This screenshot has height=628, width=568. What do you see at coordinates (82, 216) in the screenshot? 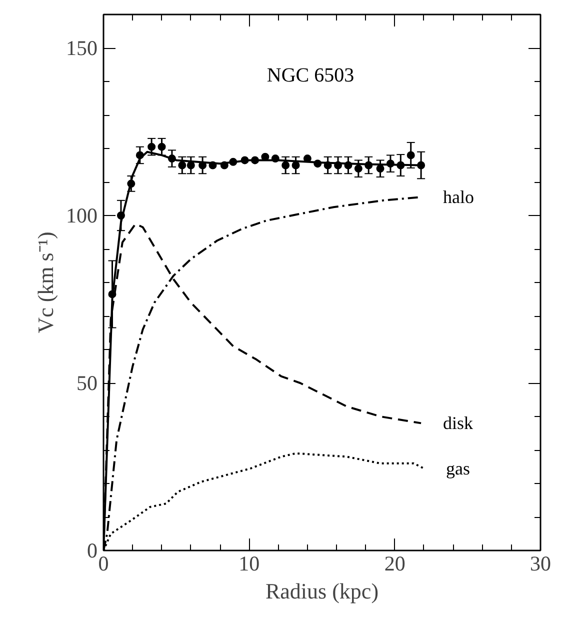
I see `y-tick-label: 100` at bounding box center [82, 216].